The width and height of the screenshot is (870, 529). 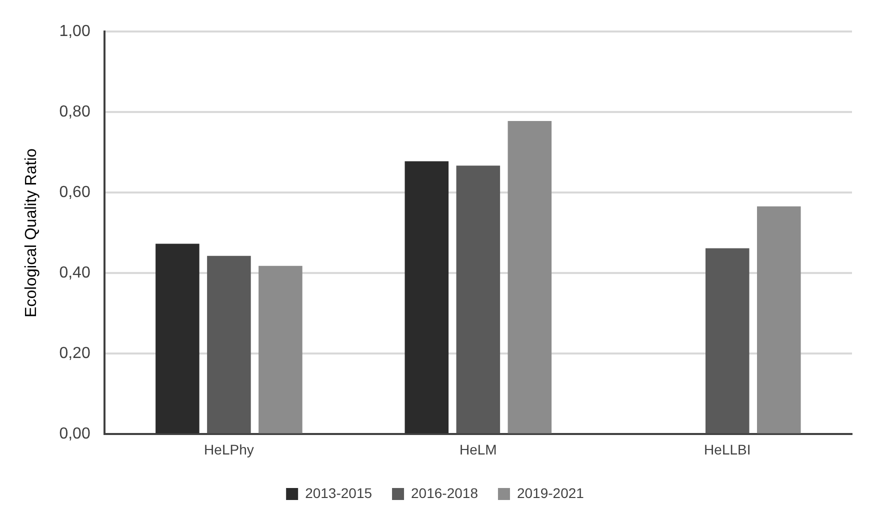 I want to click on y-axis-title: Ecological Quality Ratio, so click(x=31, y=233).